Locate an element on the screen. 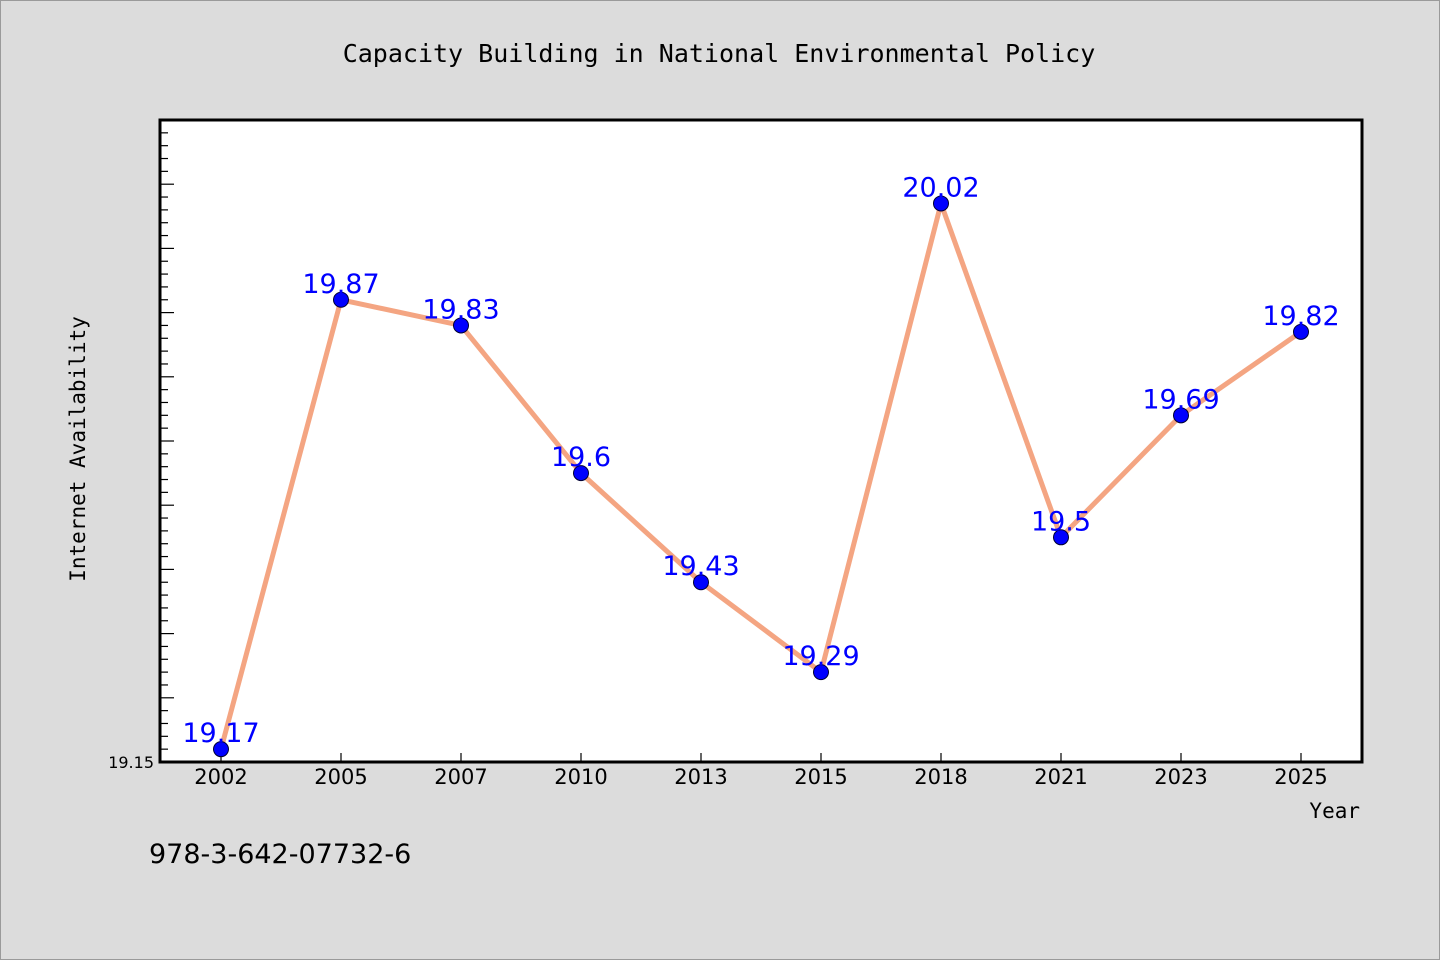 The height and width of the screenshot is (961, 1440). data-label: 19.5 is located at coordinates (1061, 521).